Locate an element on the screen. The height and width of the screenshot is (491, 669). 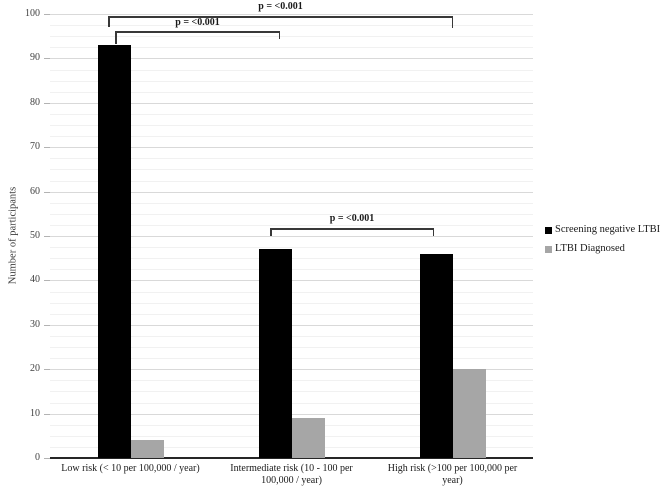
p-value-label-2: p = <0.001 is located at coordinates (197, 22).